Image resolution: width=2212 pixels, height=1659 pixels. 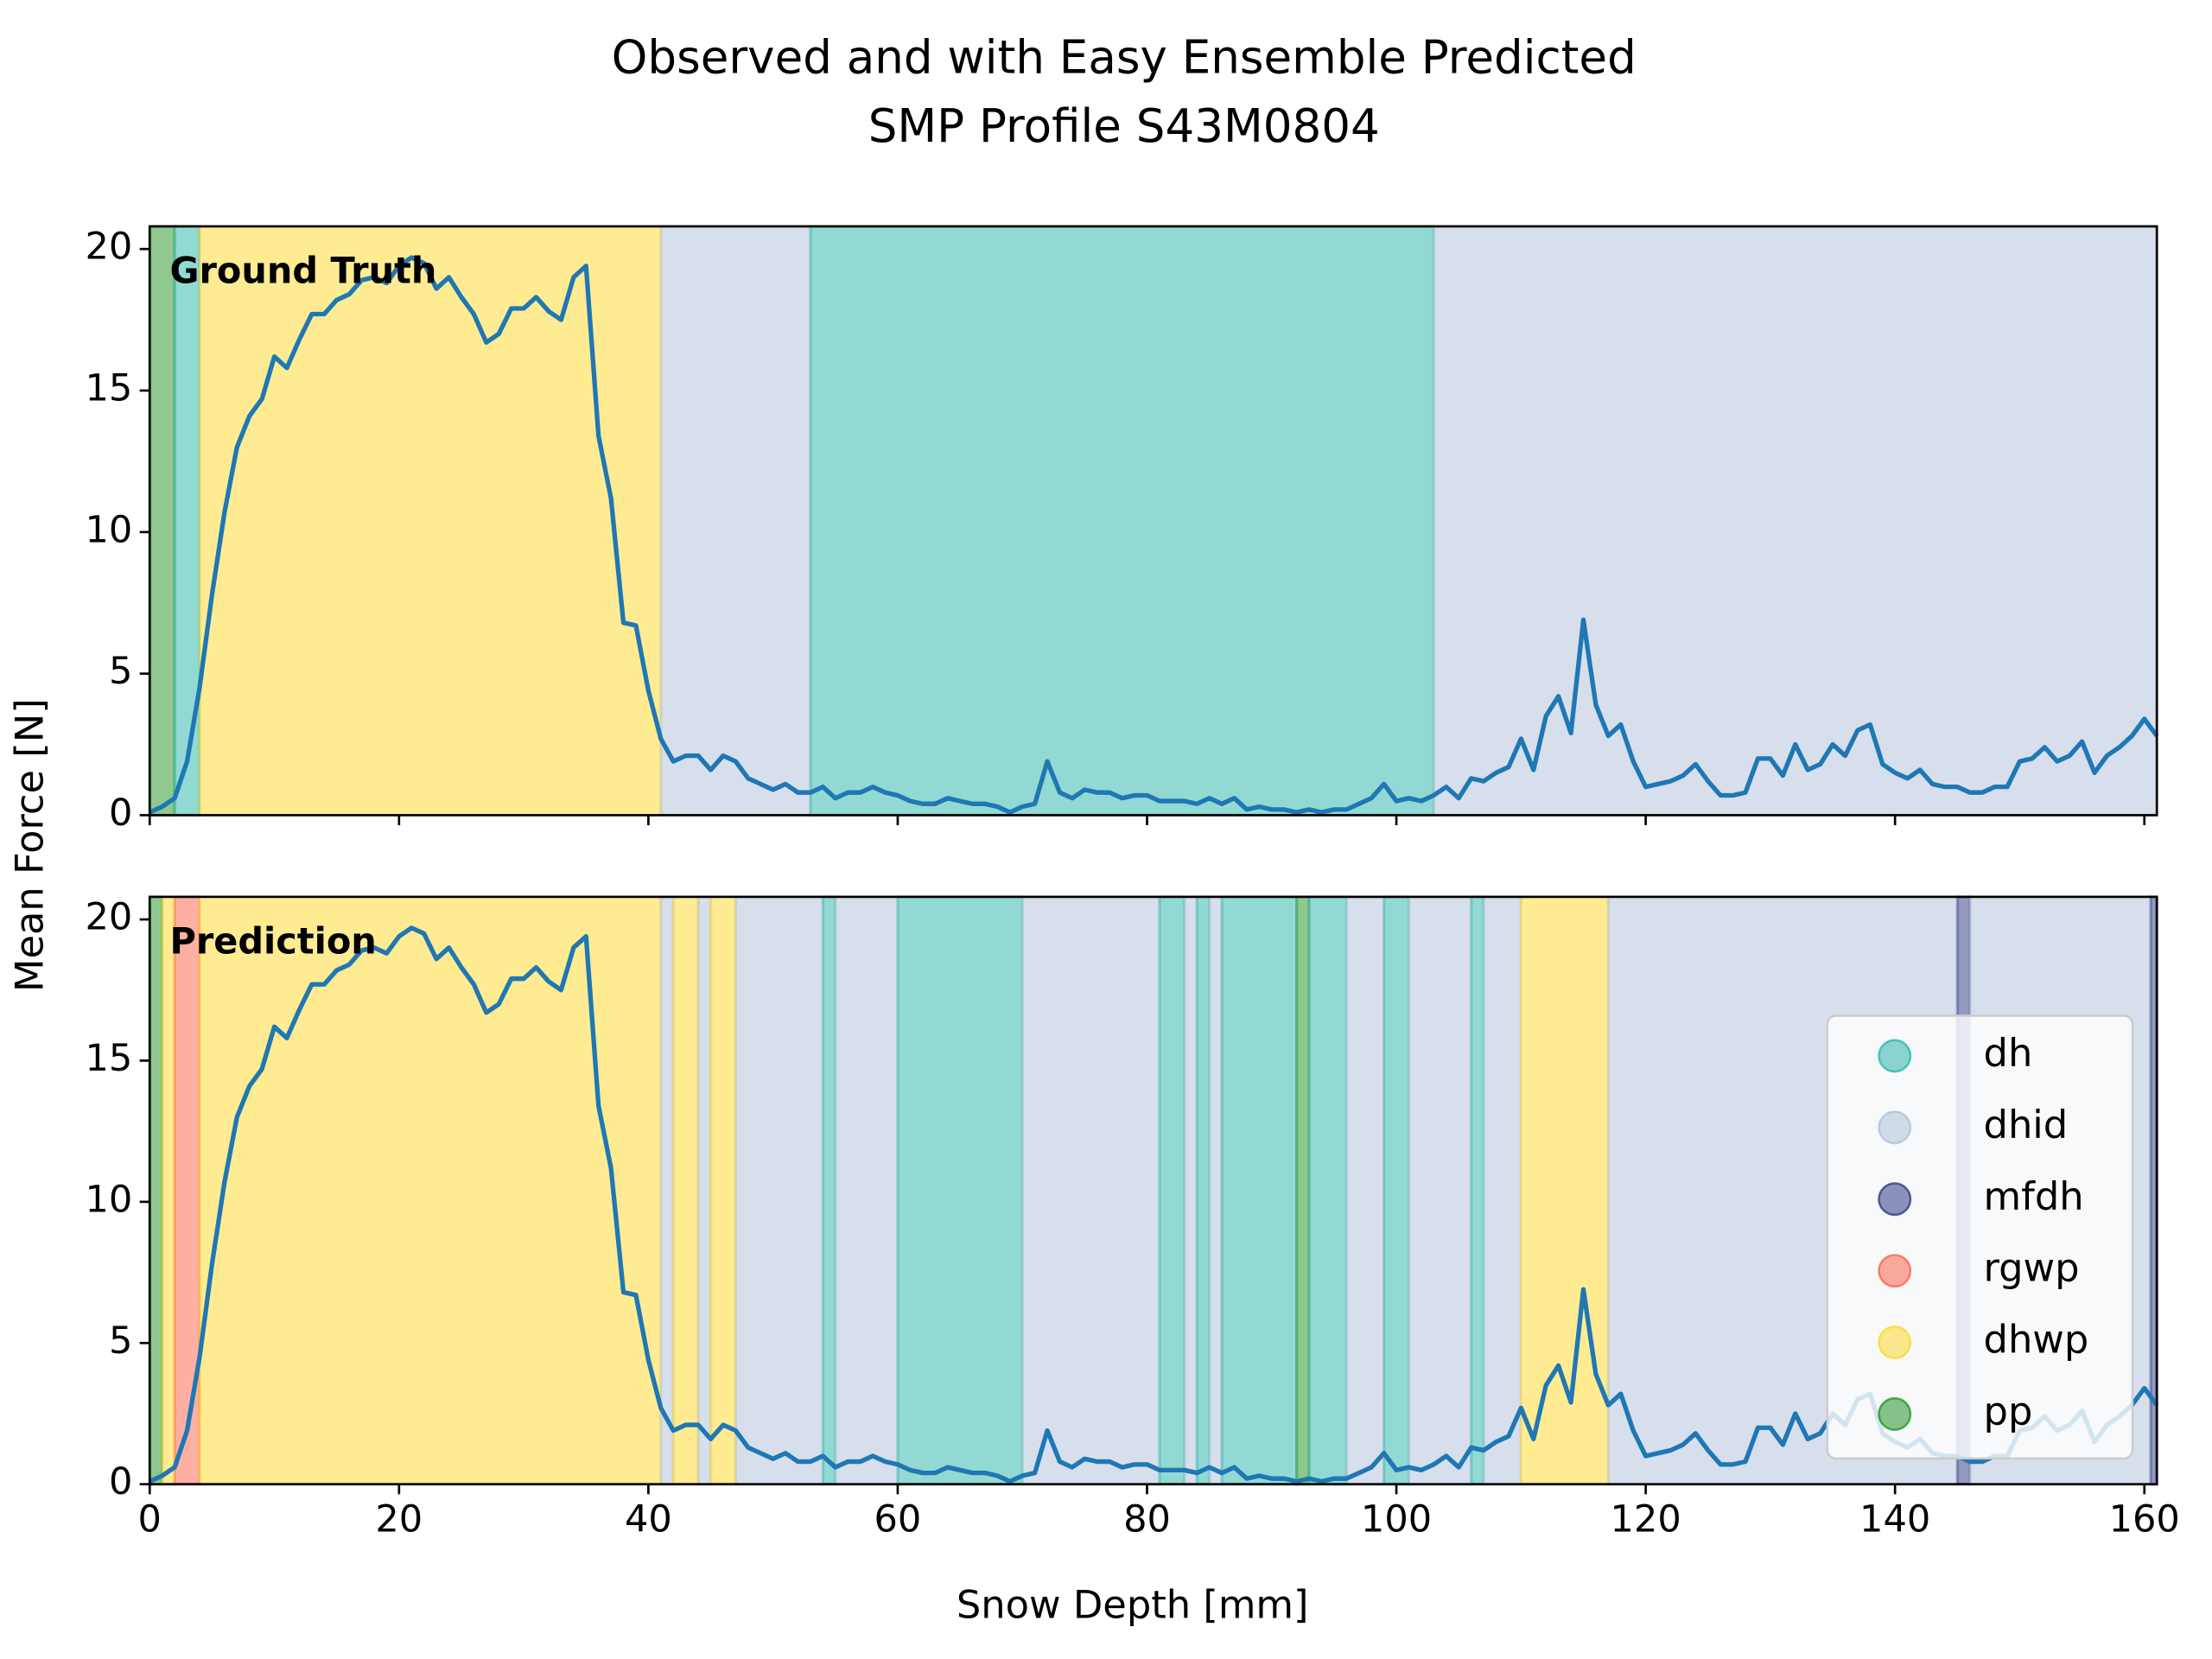 I want to click on x-tick-label: 100, so click(x=1396, y=1519).